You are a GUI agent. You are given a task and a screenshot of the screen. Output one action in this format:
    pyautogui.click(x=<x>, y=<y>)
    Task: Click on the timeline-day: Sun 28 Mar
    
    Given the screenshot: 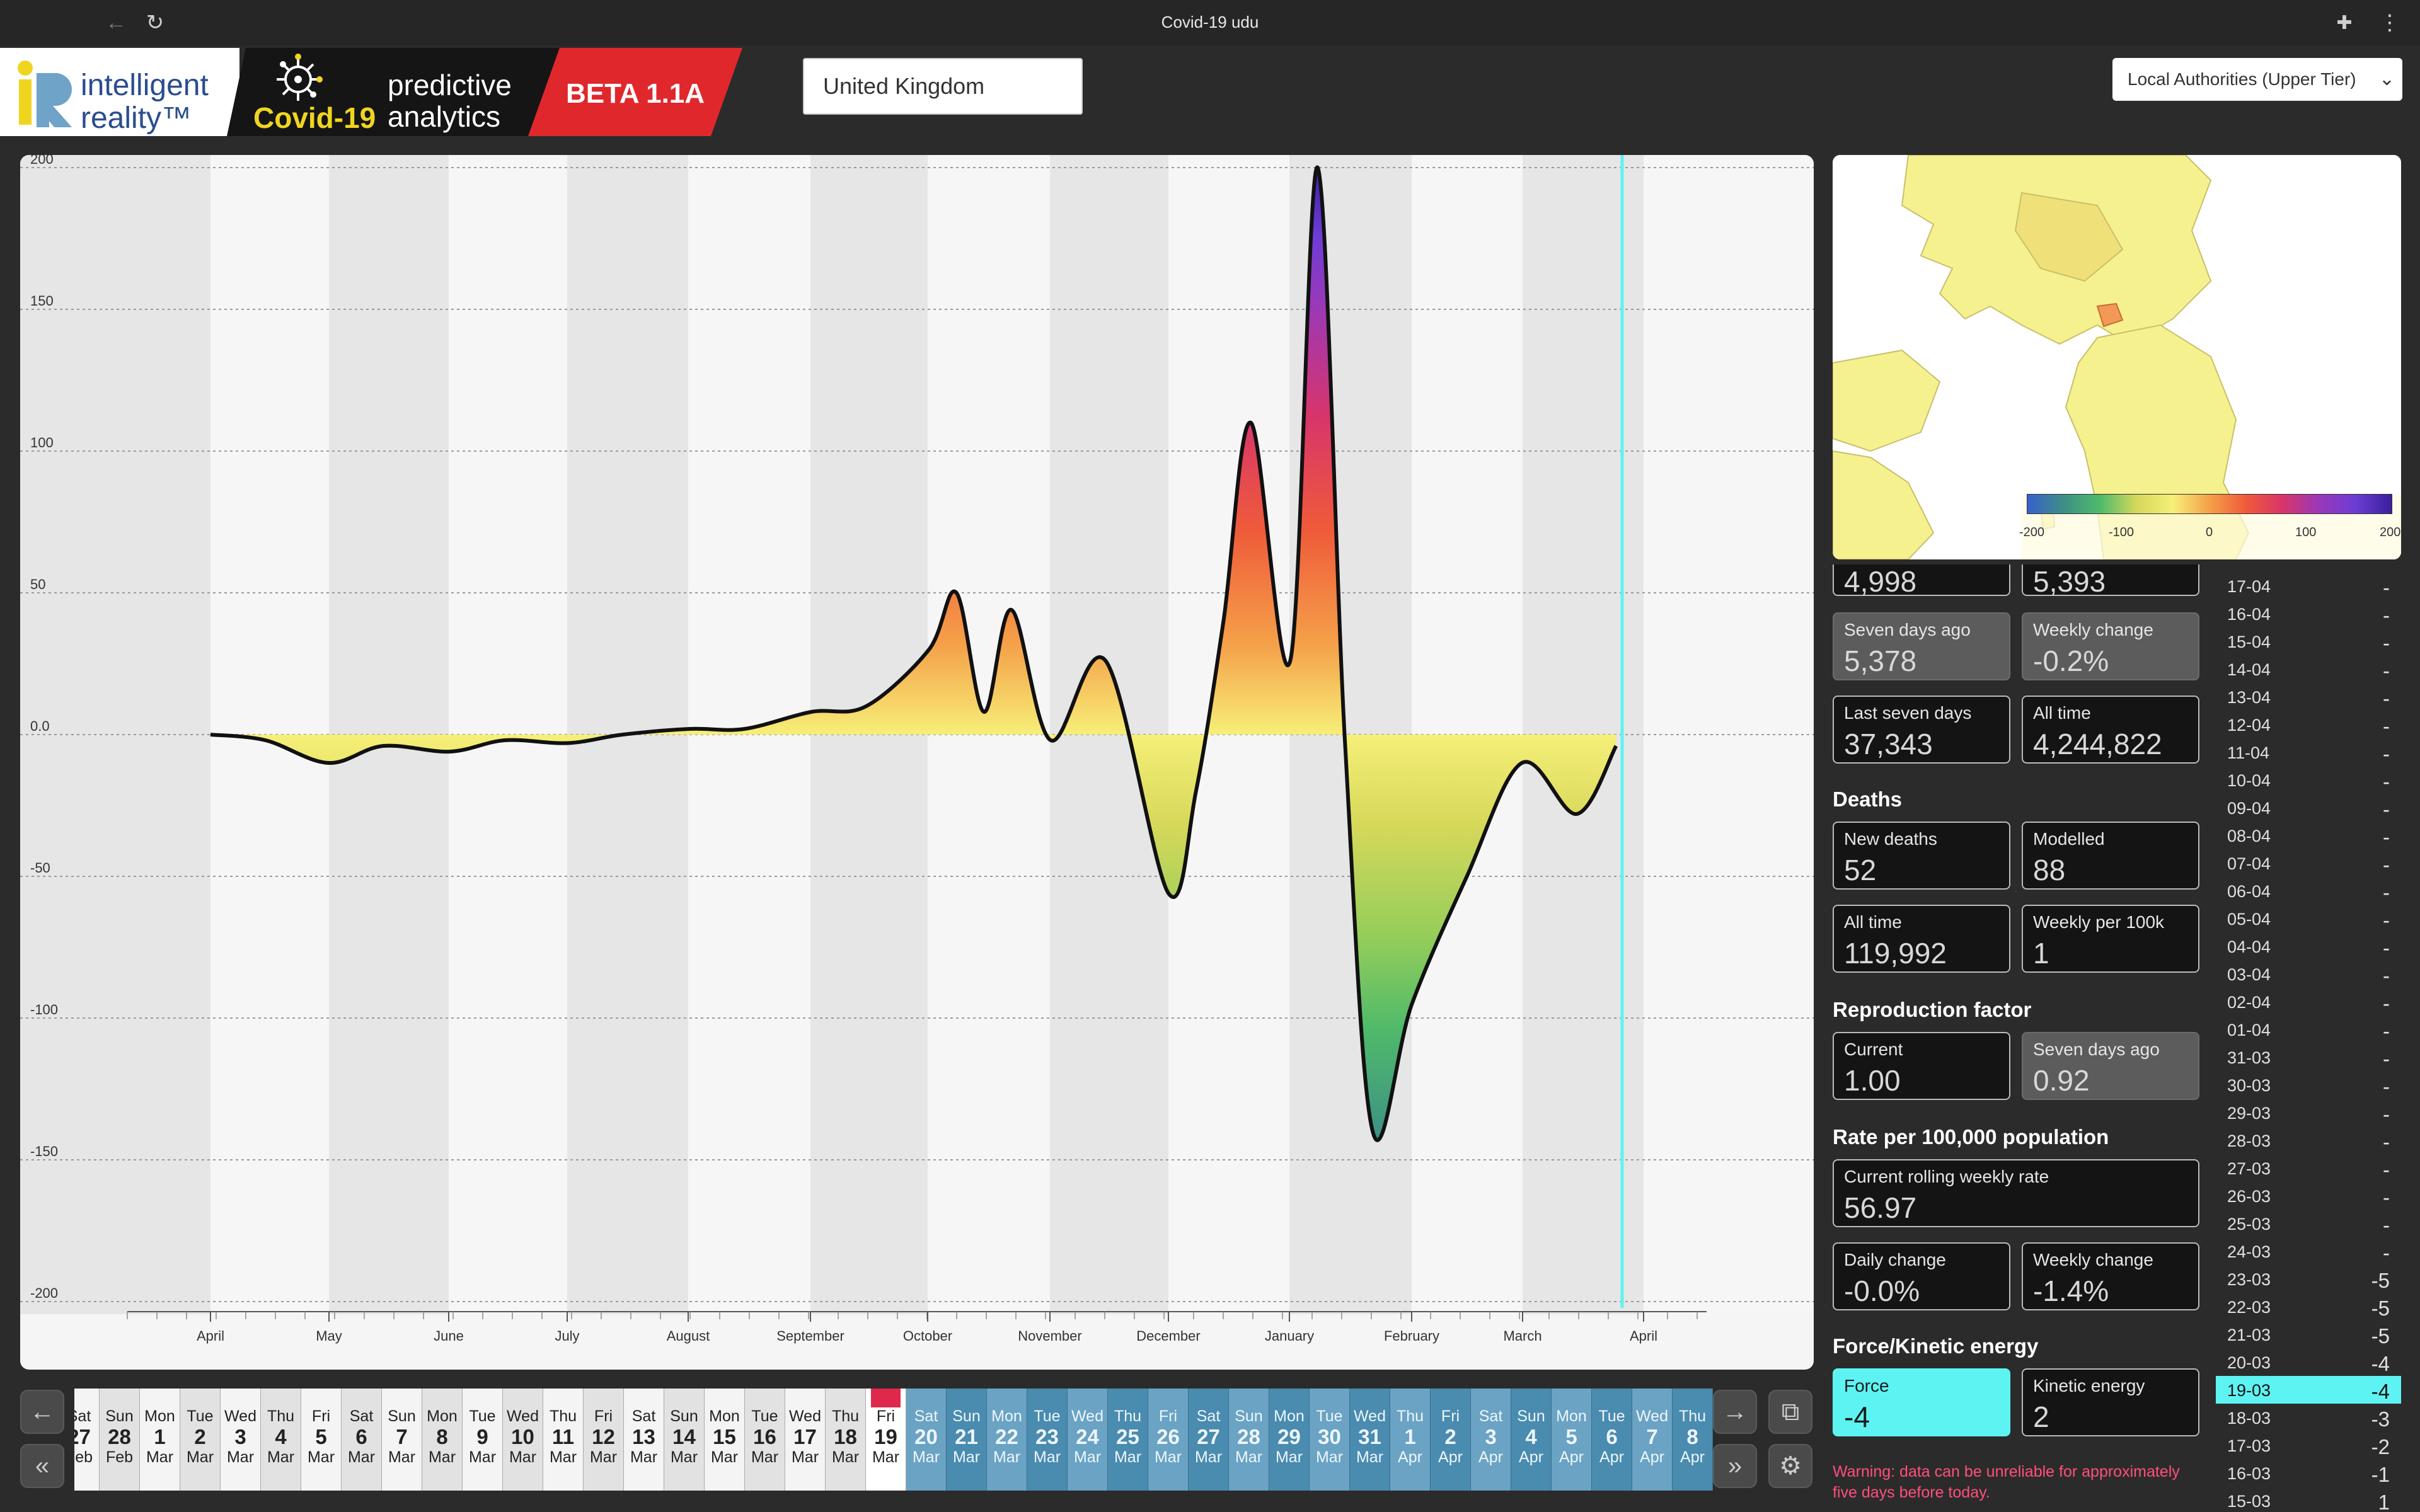 What is the action you would take?
    pyautogui.click(x=1249, y=1440)
    